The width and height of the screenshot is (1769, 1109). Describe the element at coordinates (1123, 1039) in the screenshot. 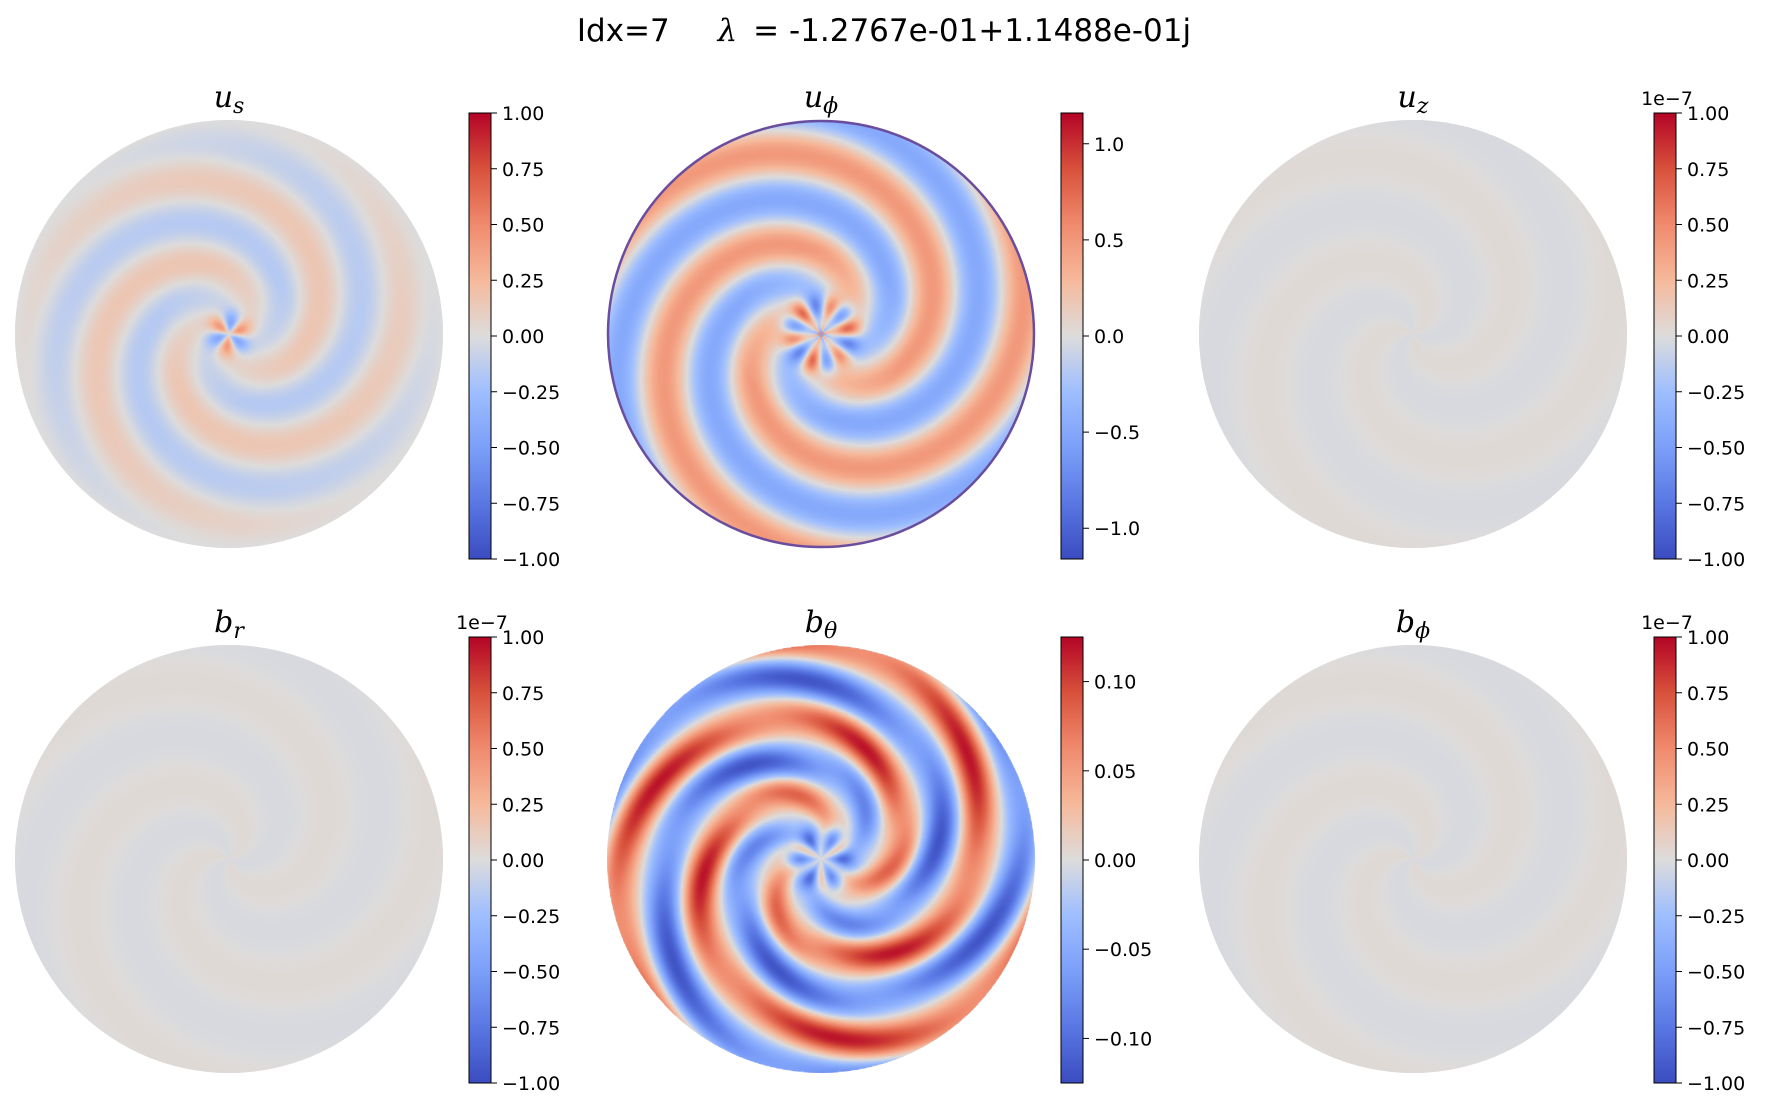

I see `colorbar-tick-label: −0.10` at that location.